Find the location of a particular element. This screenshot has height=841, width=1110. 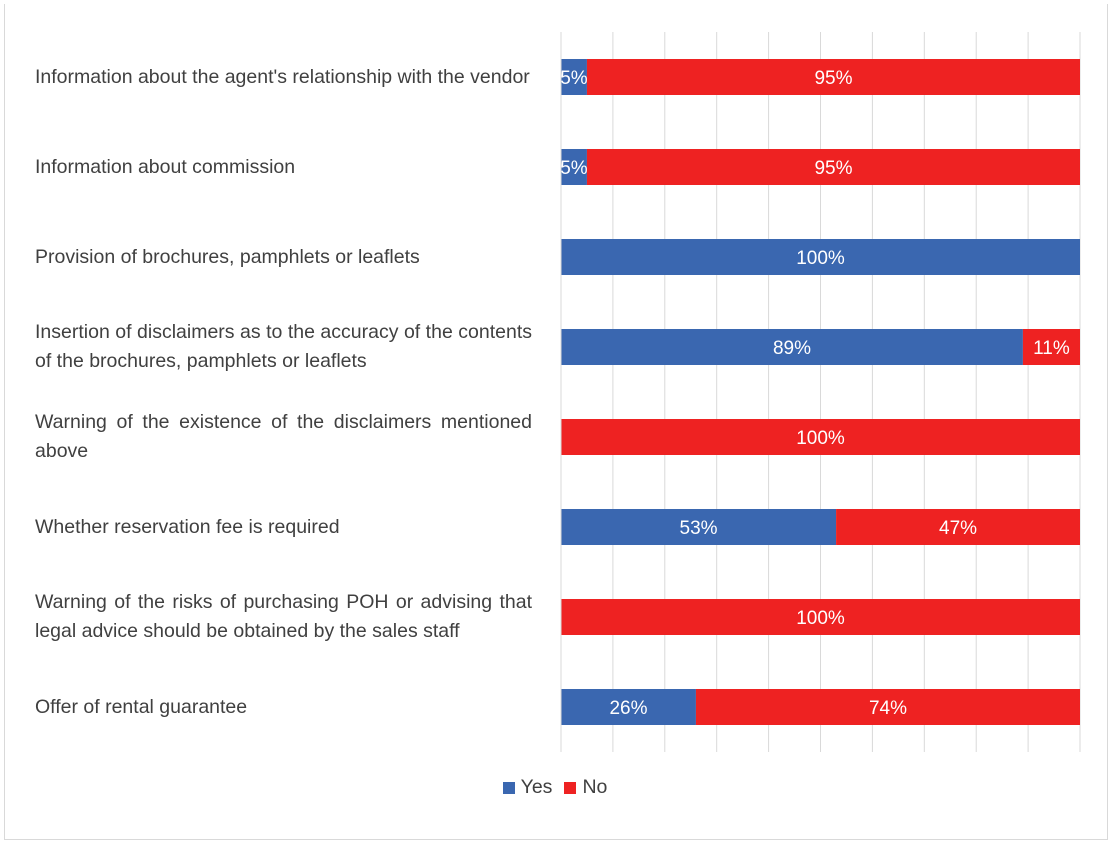

category-label: Information about commission is located at coordinates (165, 166).